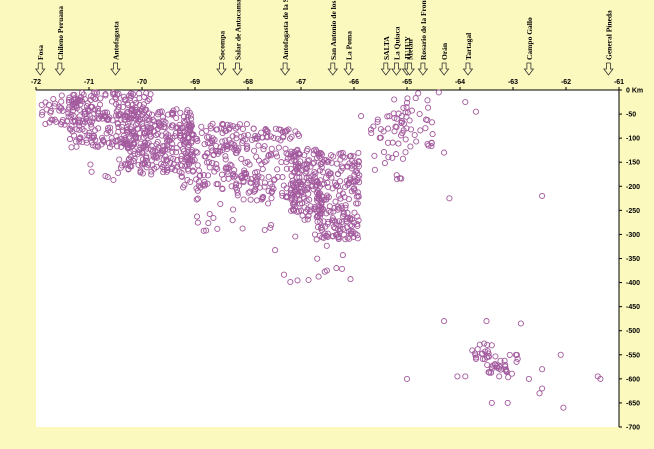 This screenshot has height=449, width=654. Describe the element at coordinates (410, 49) in the screenshot. I see `location-label: Metán` at that location.